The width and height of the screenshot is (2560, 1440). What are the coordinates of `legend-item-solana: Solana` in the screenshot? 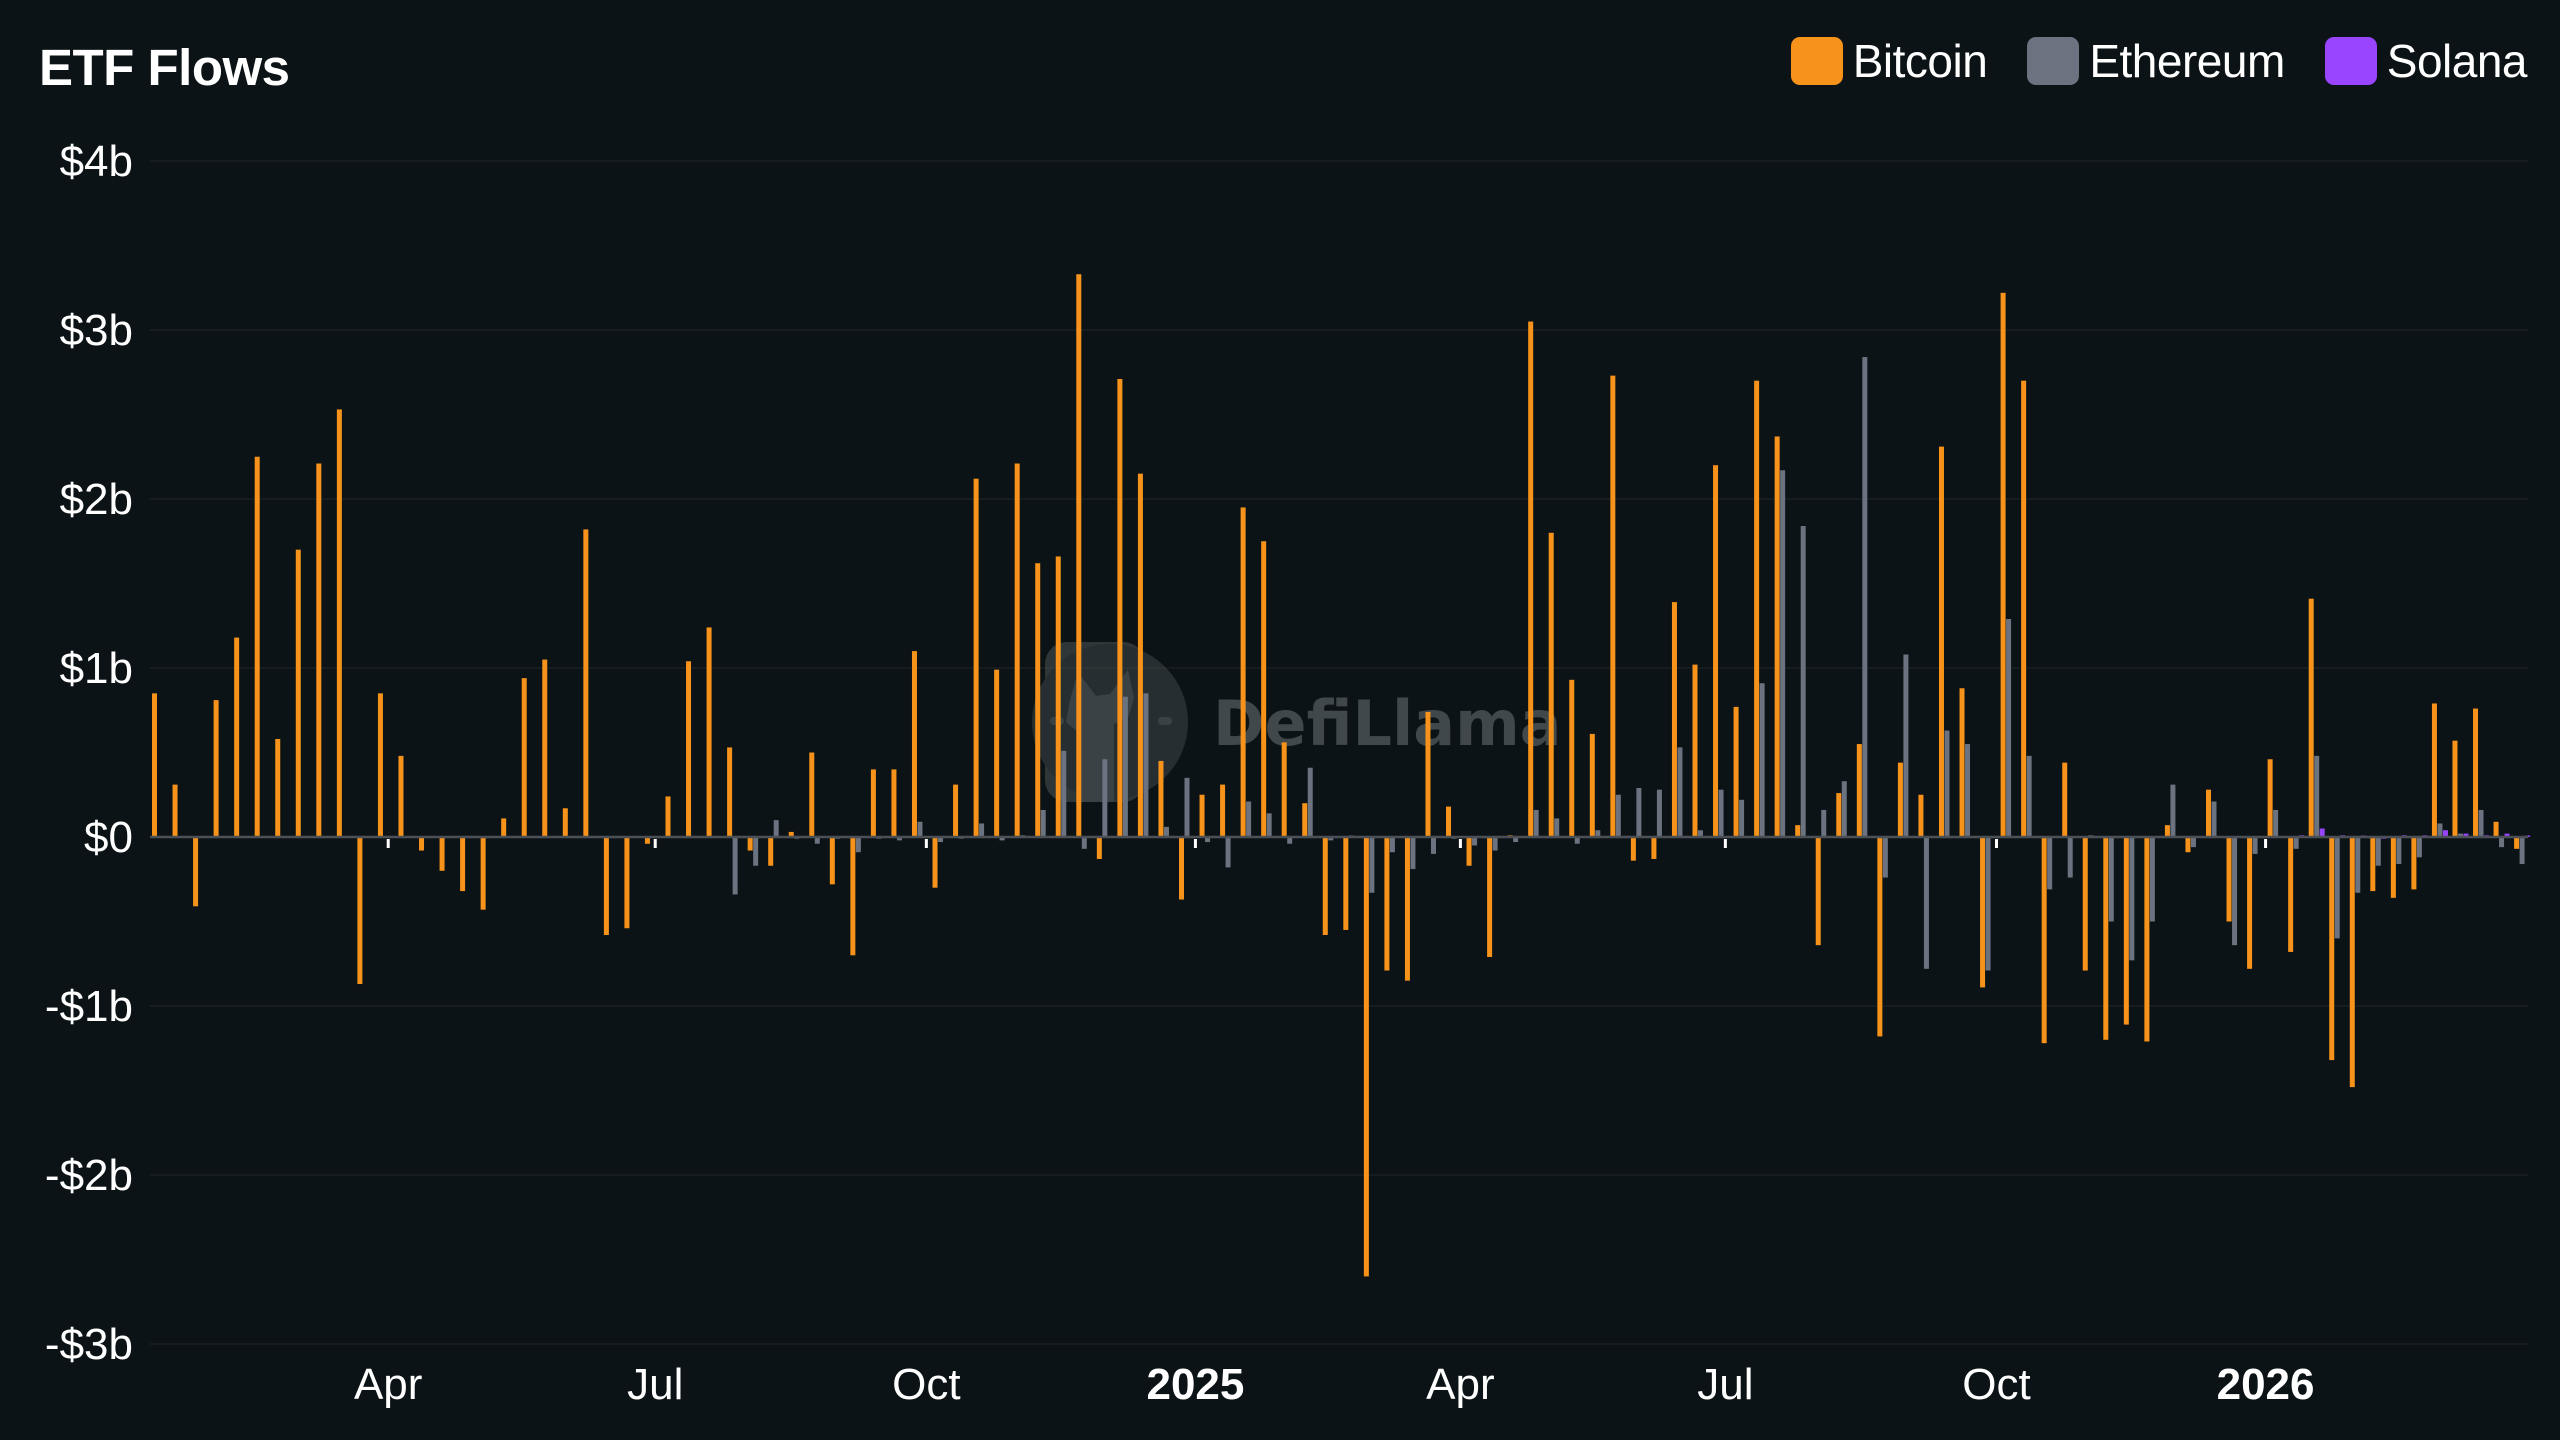 It's located at (2426, 61).